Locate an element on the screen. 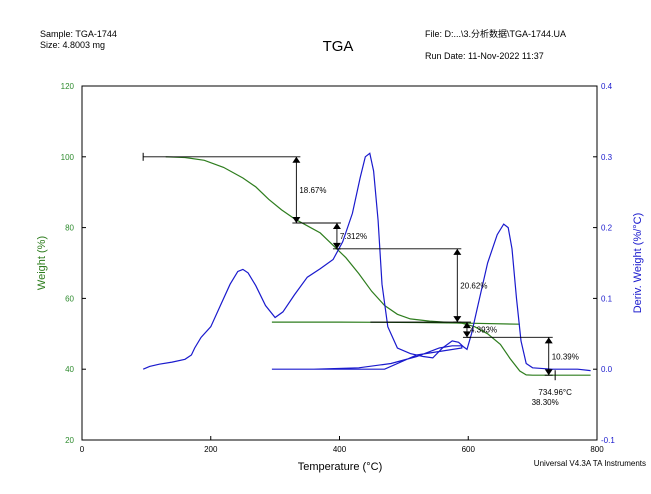 This screenshot has width=651, height=494. x-tick-label: 400 is located at coordinates (340, 449).